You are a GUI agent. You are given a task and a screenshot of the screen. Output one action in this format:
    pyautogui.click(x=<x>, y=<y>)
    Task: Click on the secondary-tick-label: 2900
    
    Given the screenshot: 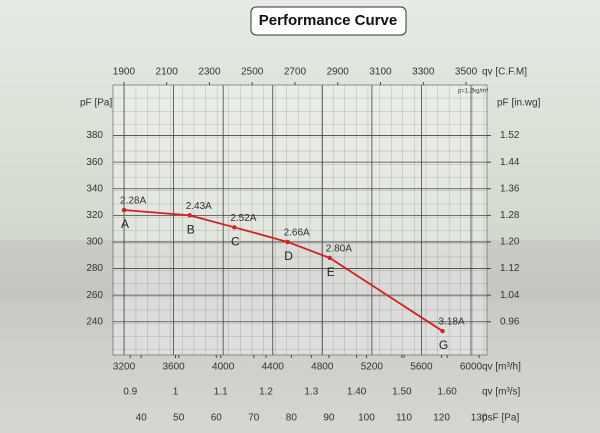 What is the action you would take?
    pyautogui.click(x=338, y=72)
    